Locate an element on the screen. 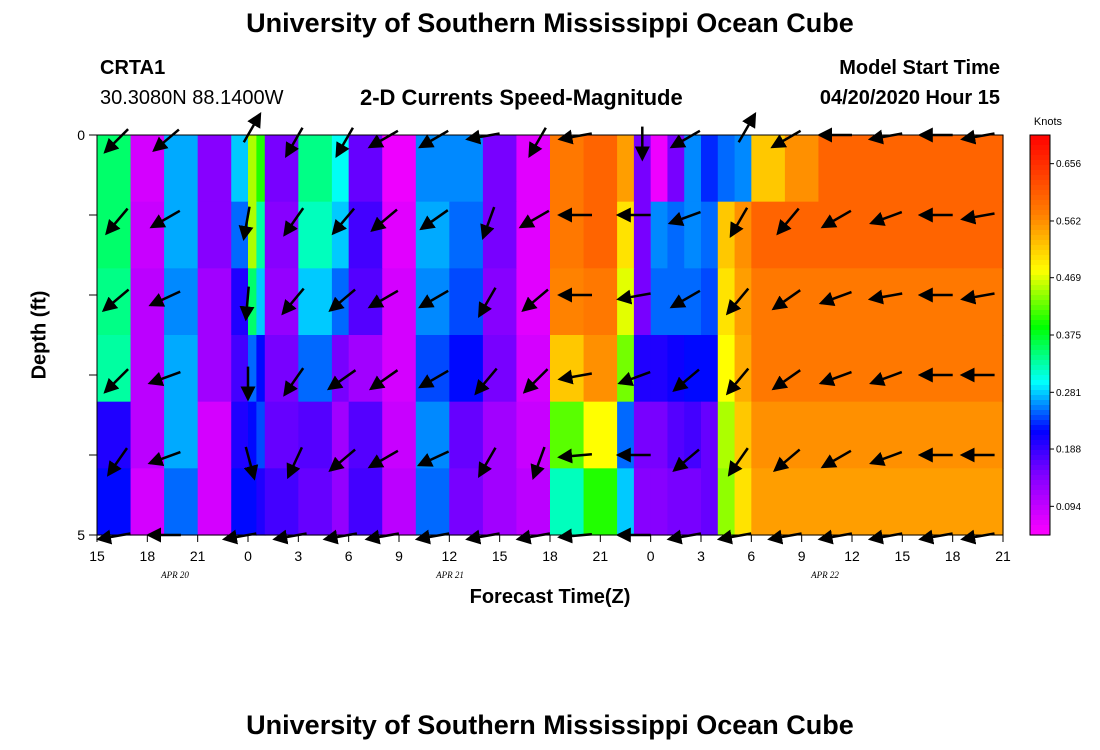  x-tick-label: 12 is located at coordinates (450, 556).